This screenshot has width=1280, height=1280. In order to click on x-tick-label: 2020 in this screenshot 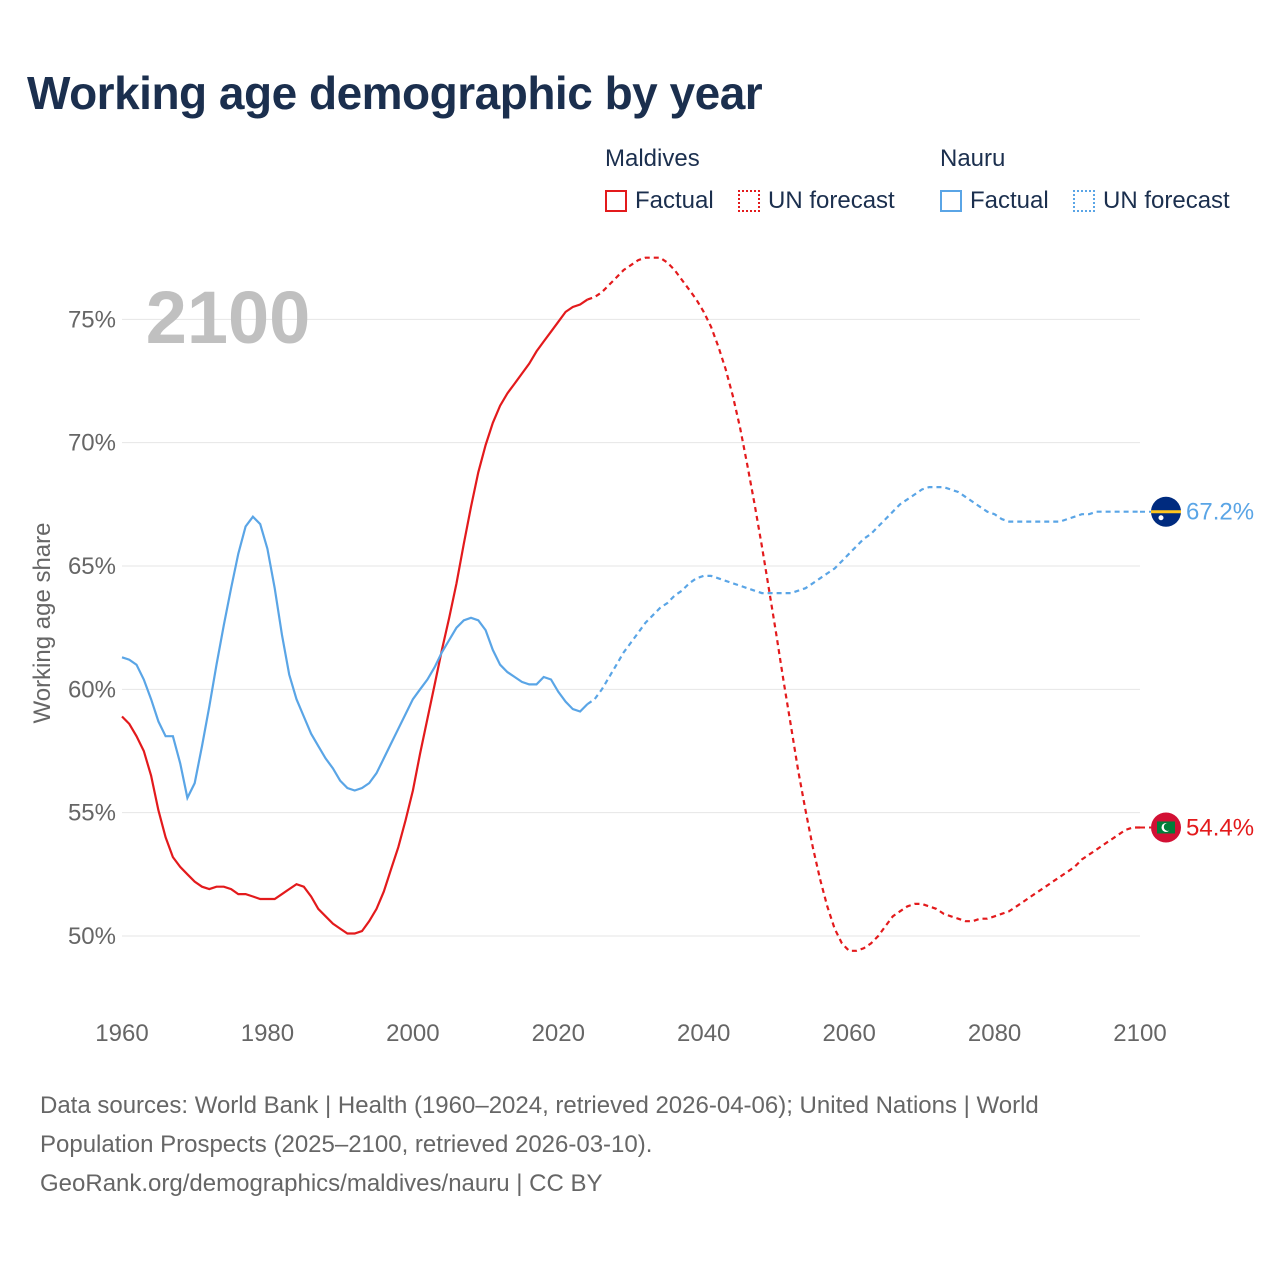, I will do `click(558, 1033)`.